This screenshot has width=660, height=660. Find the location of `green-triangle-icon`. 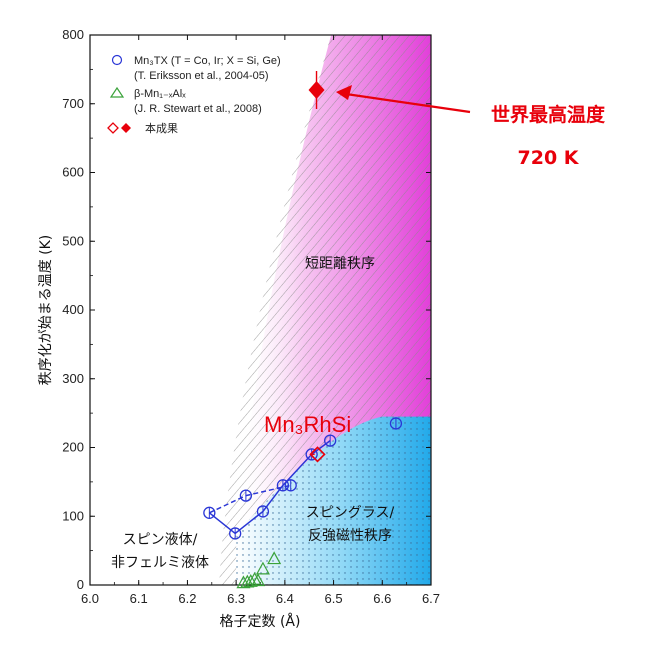

green-triangle-icon is located at coordinates (117, 92).